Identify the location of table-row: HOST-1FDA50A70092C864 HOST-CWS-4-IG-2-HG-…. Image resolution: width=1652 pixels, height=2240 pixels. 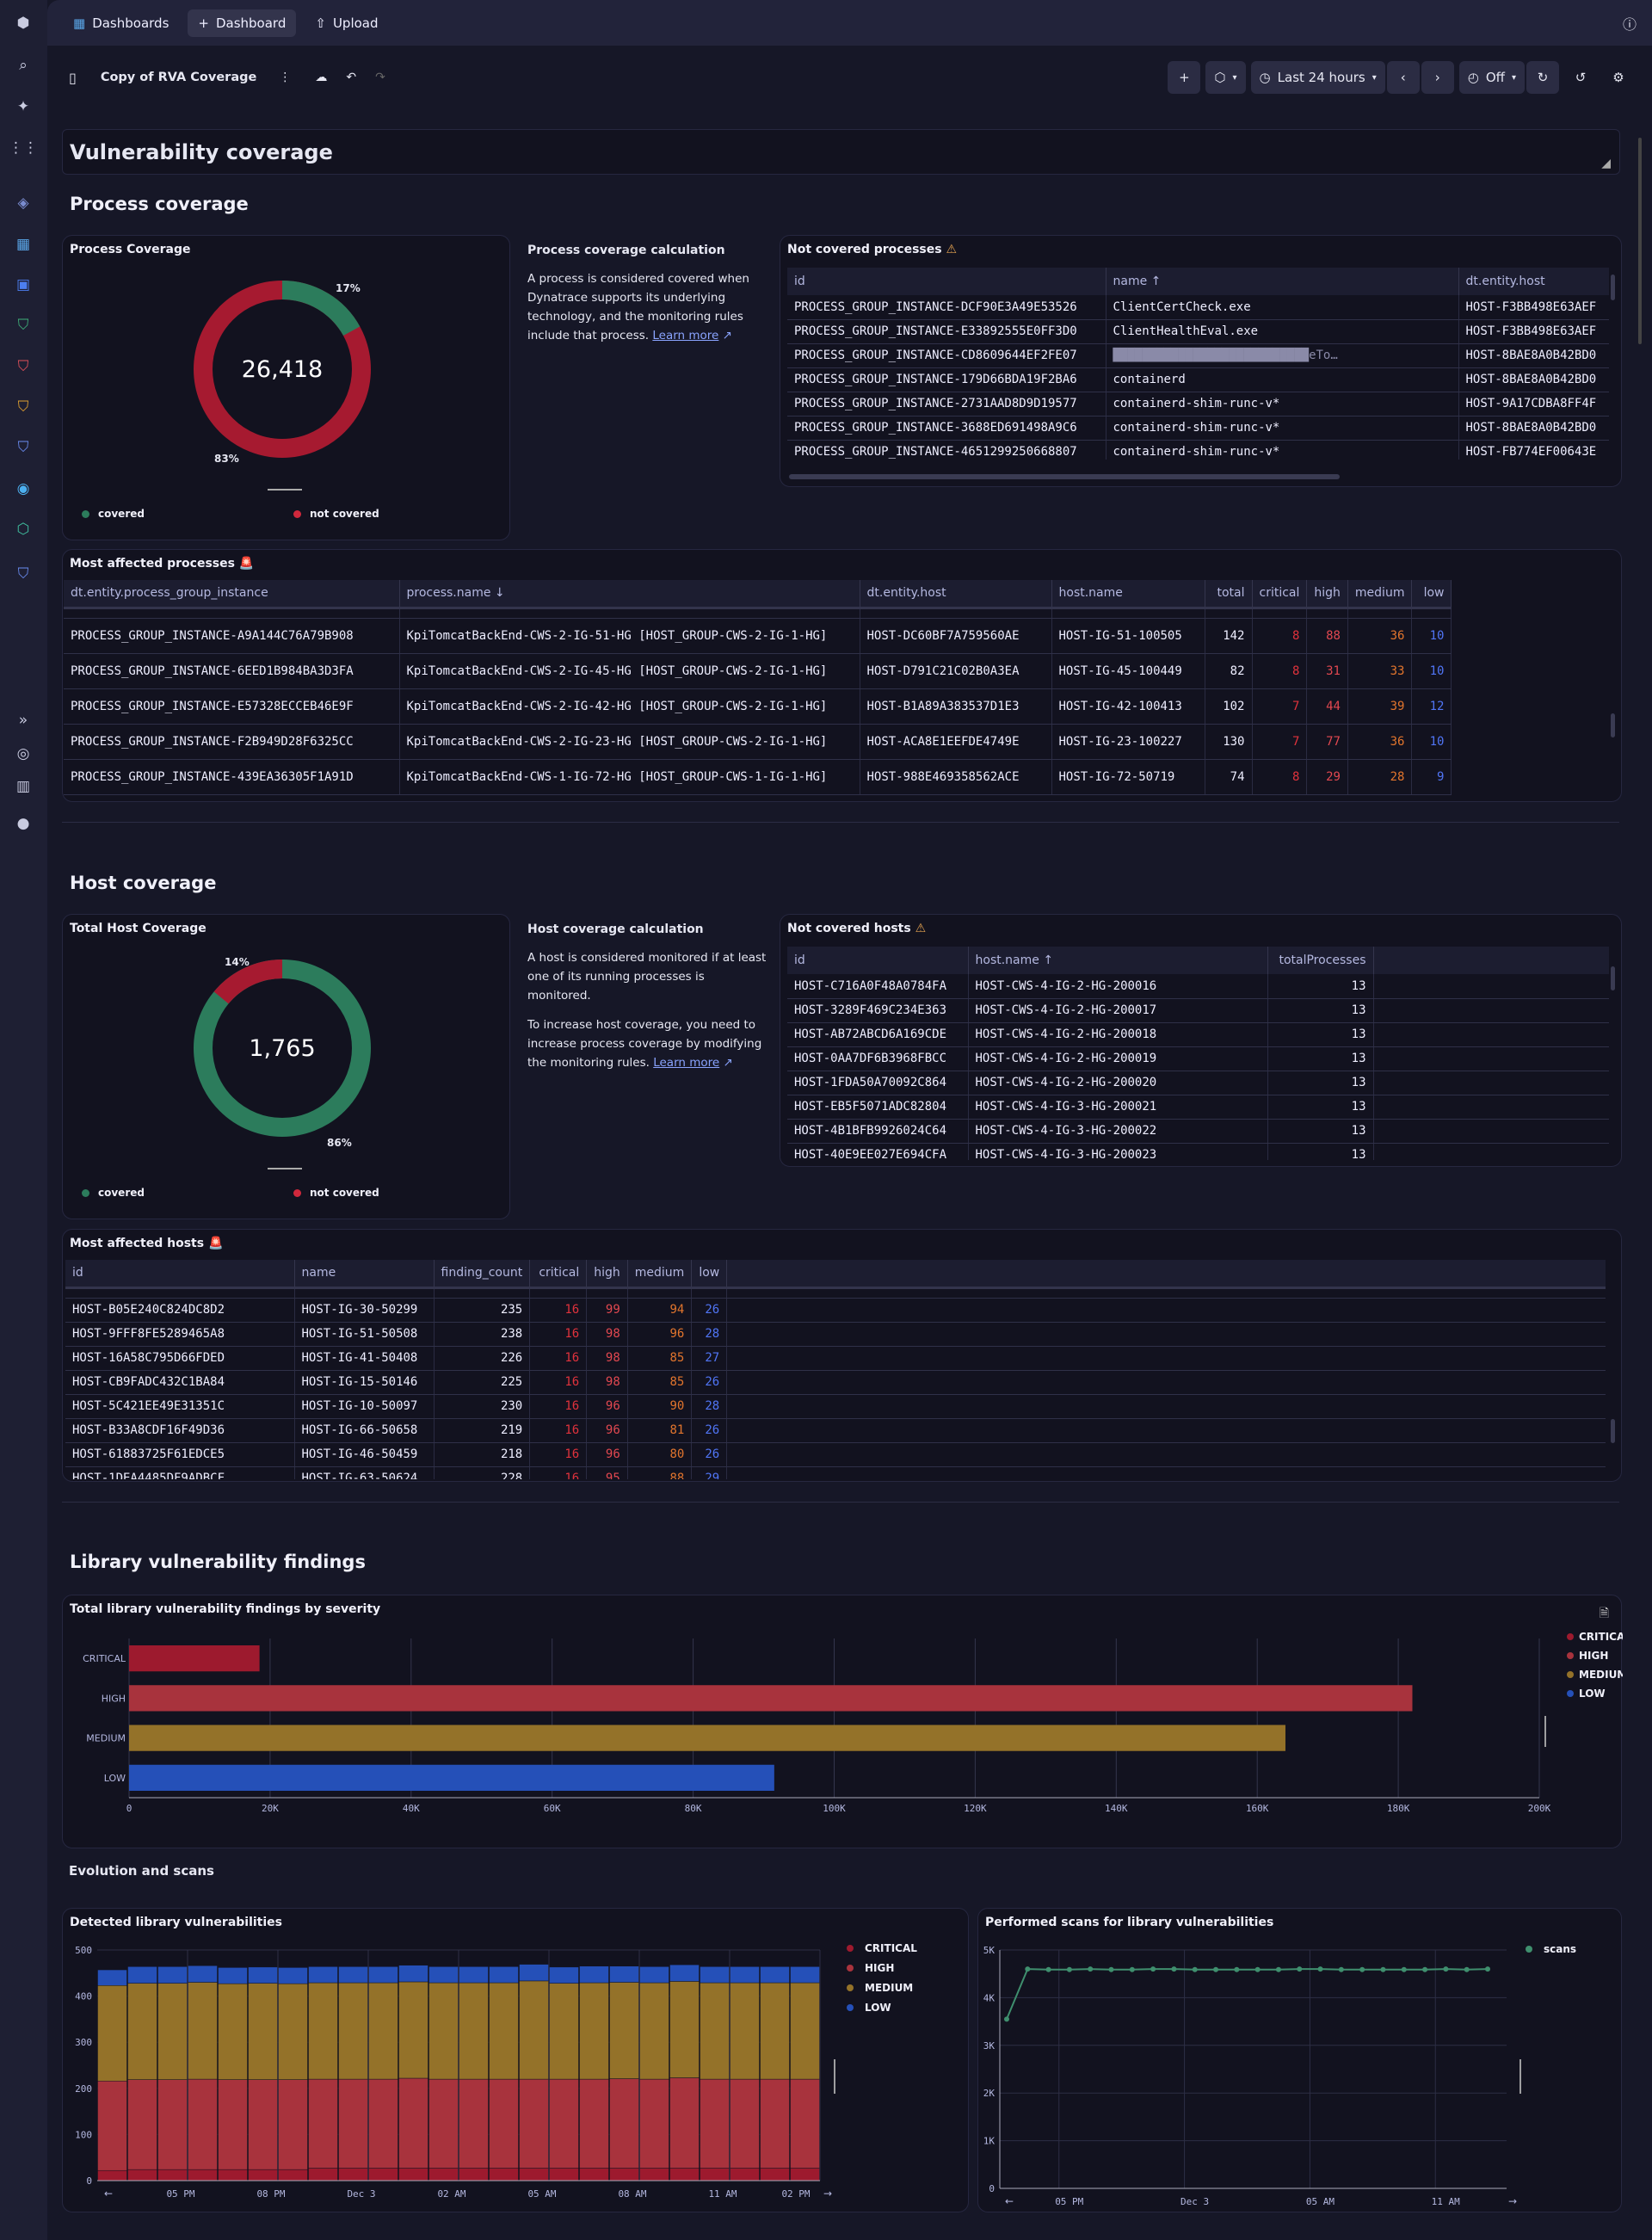
(1198, 1083).